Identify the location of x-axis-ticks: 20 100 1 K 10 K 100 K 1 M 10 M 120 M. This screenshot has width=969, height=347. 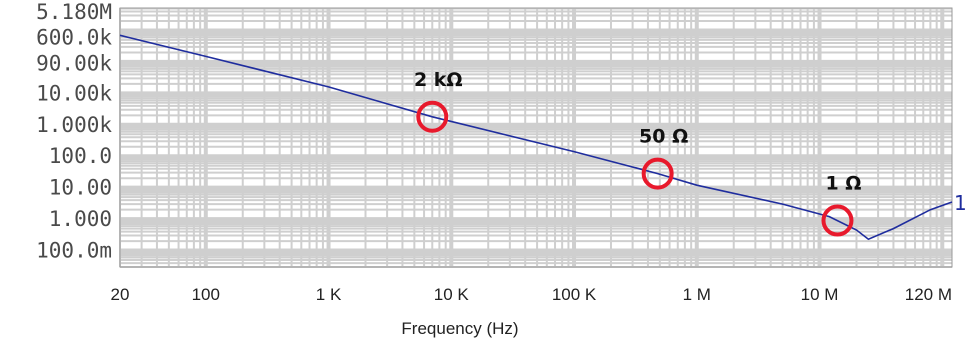
(531, 294).